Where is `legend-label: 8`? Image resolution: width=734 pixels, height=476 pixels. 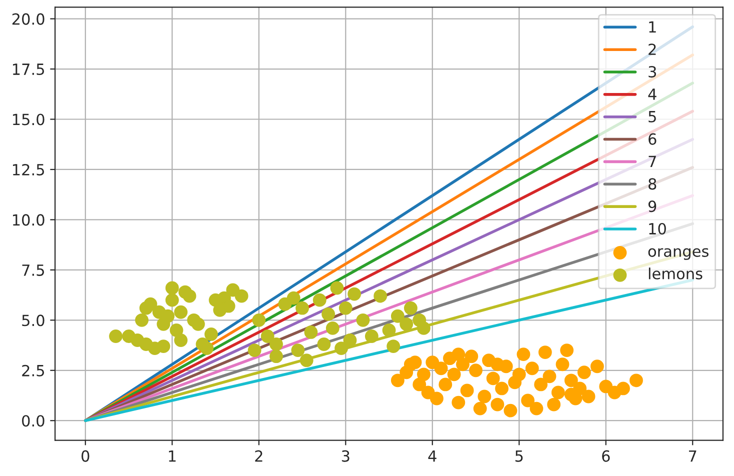 legend-label: 8 is located at coordinates (652, 184).